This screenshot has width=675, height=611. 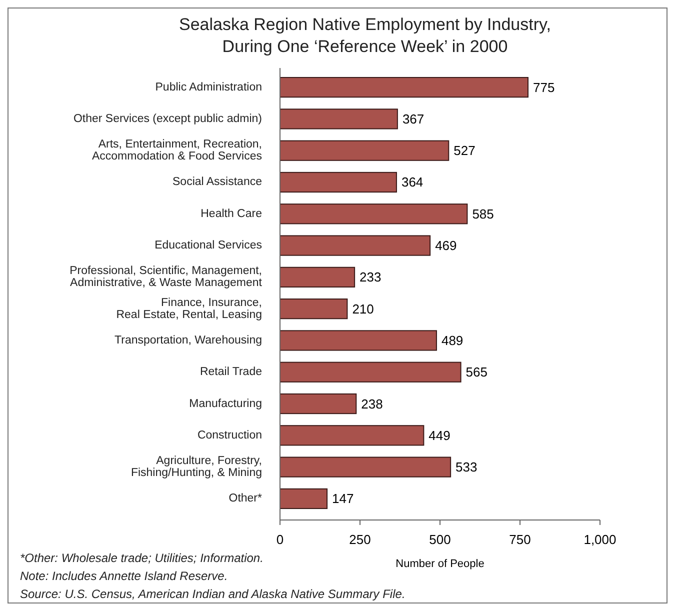 What do you see at coordinates (363, 308) in the screenshot?
I see `data-label: 210` at bounding box center [363, 308].